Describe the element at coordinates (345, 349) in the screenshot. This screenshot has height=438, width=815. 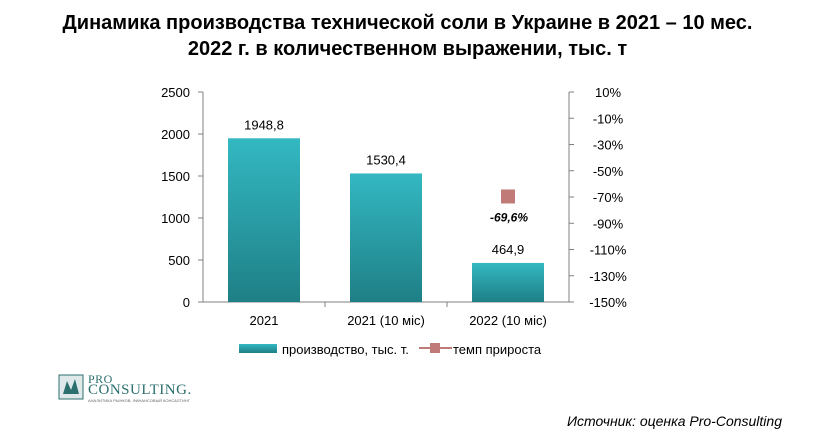
I see `legend-bar-label: производство, тыс. т.` at that location.